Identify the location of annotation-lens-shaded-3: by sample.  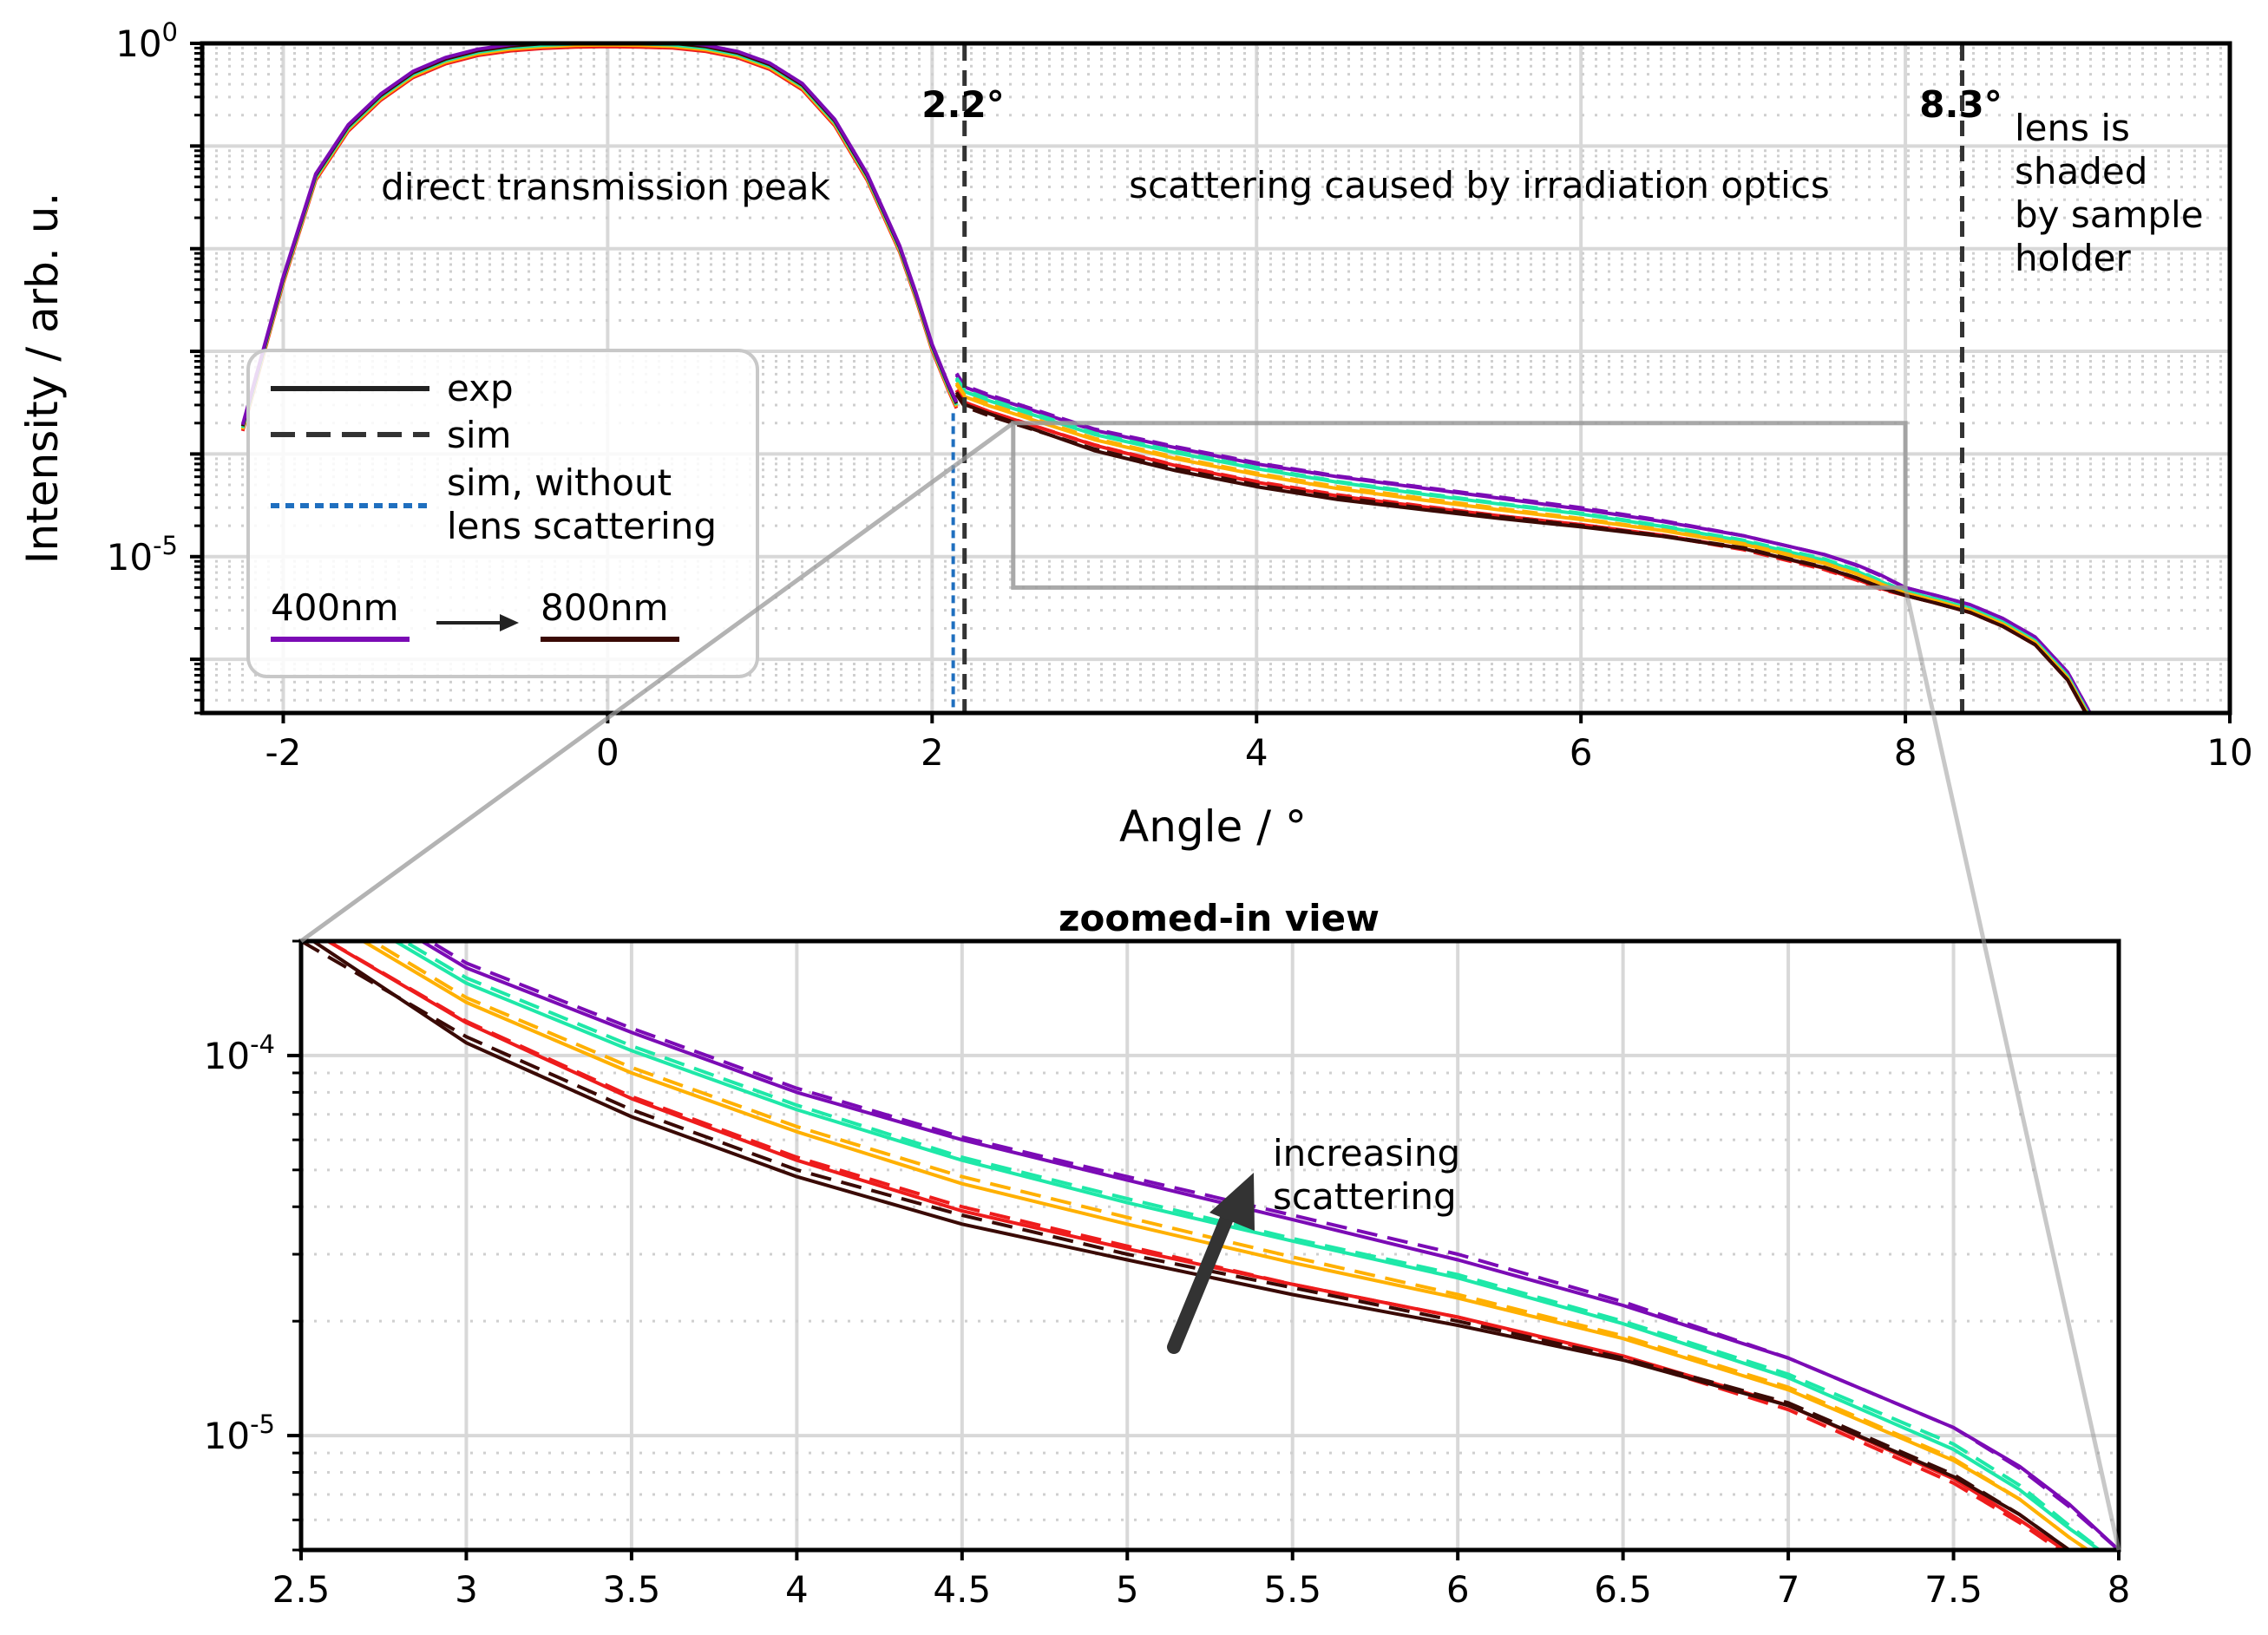
(2109, 215).